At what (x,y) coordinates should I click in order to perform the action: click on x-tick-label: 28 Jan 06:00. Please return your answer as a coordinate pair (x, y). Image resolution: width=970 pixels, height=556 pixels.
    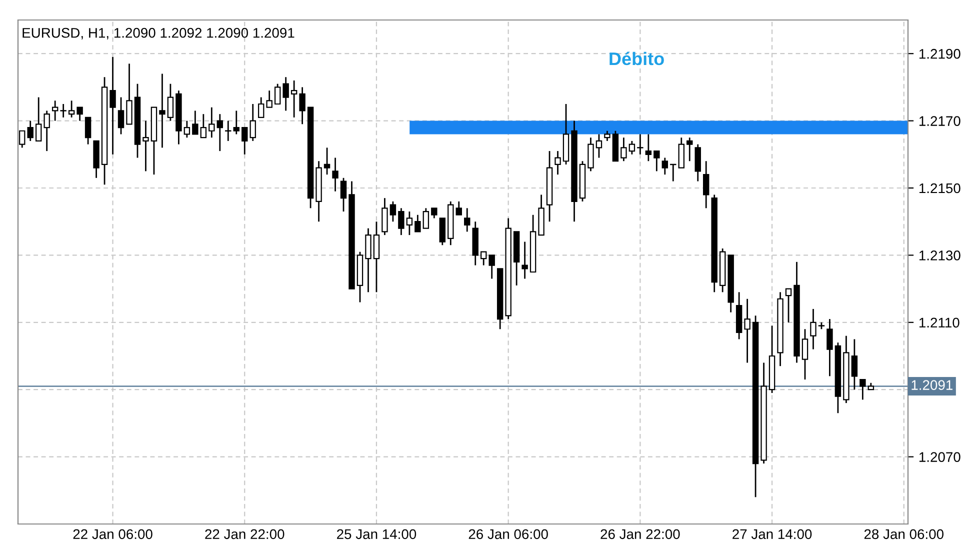
    Looking at the image, I should click on (904, 534).